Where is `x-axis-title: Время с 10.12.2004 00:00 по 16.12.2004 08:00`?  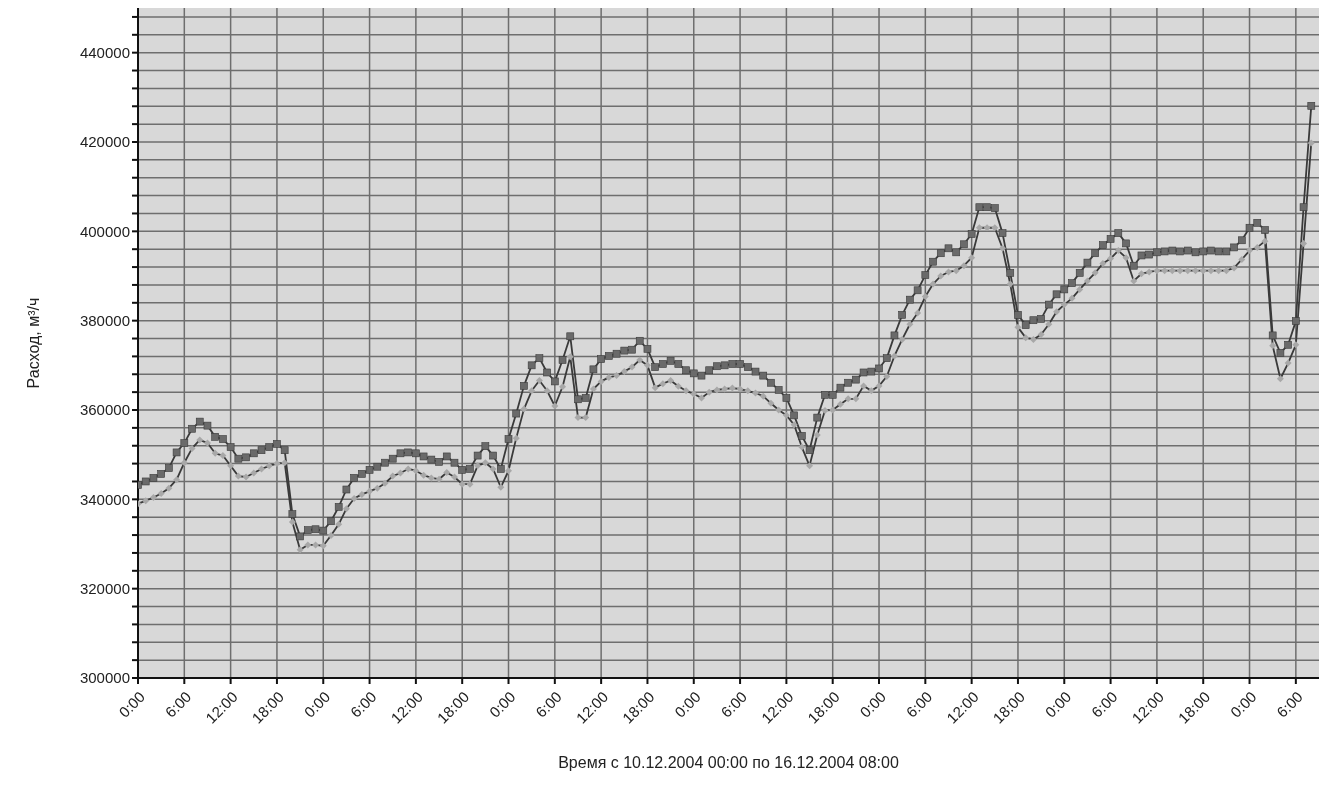
x-axis-title: Время с 10.12.2004 00:00 по 16.12.2004 08:00 is located at coordinates (728, 762).